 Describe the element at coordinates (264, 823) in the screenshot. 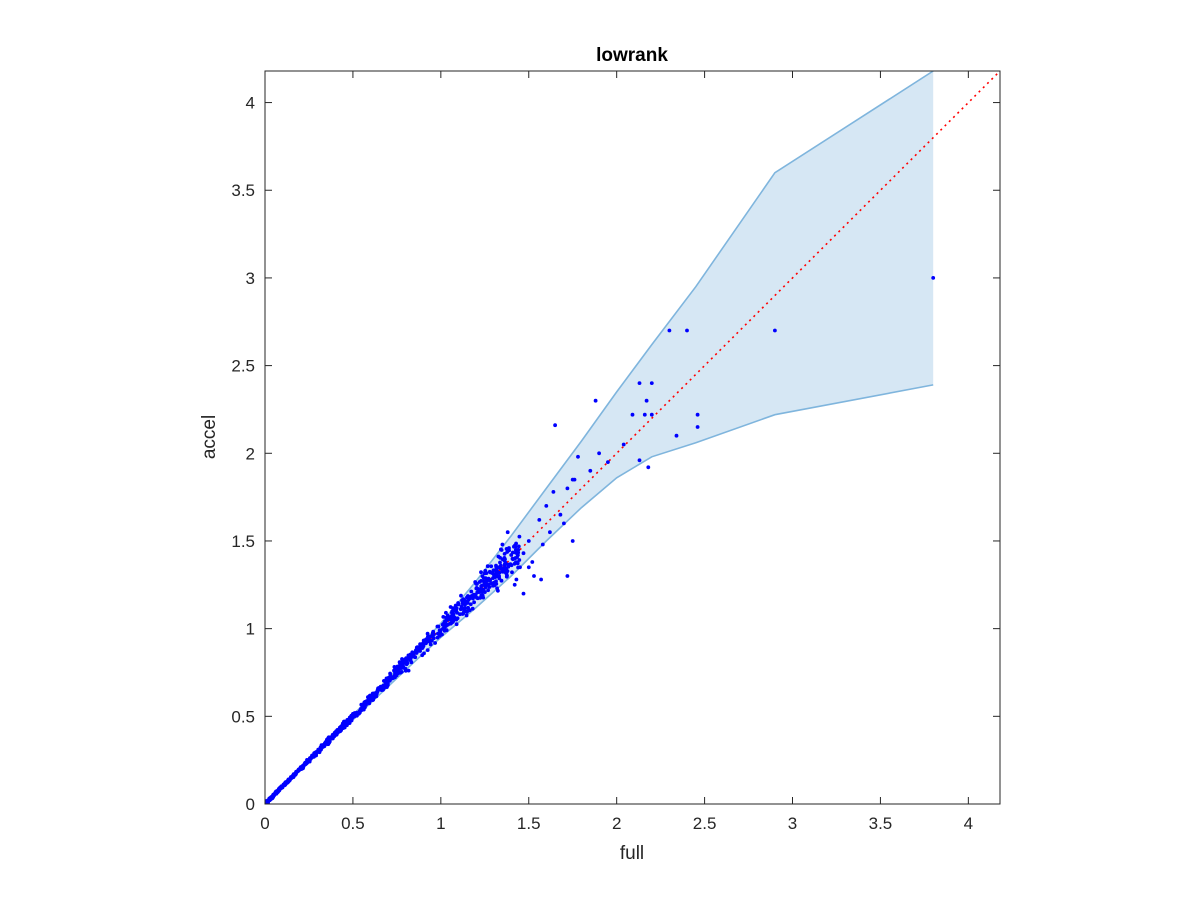

I see `x-tick-label: 0` at that location.